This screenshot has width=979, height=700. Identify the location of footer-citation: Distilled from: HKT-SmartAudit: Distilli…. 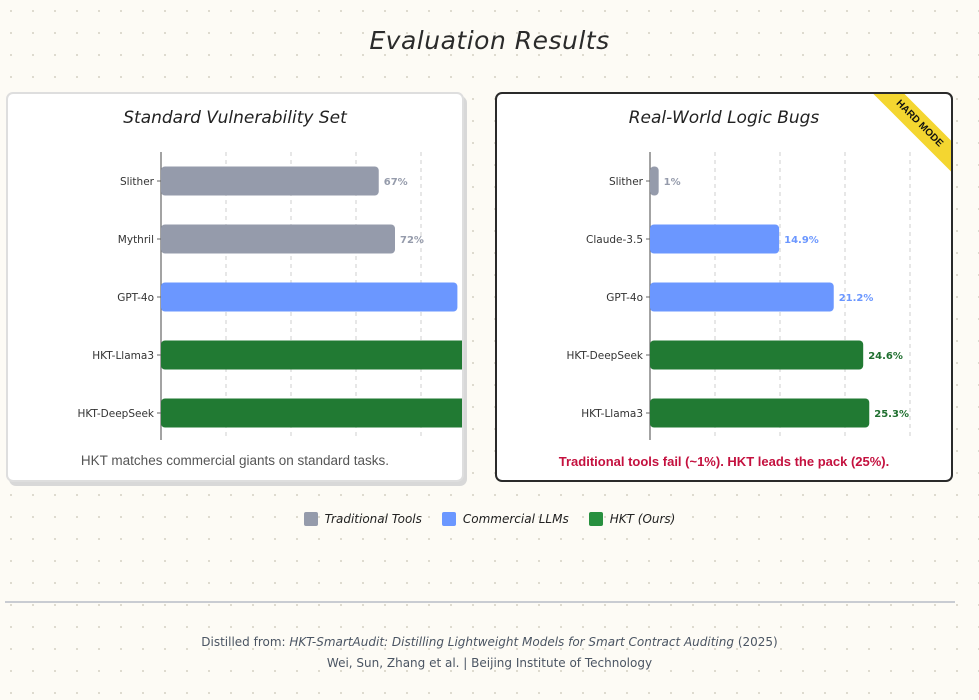
(489, 642).